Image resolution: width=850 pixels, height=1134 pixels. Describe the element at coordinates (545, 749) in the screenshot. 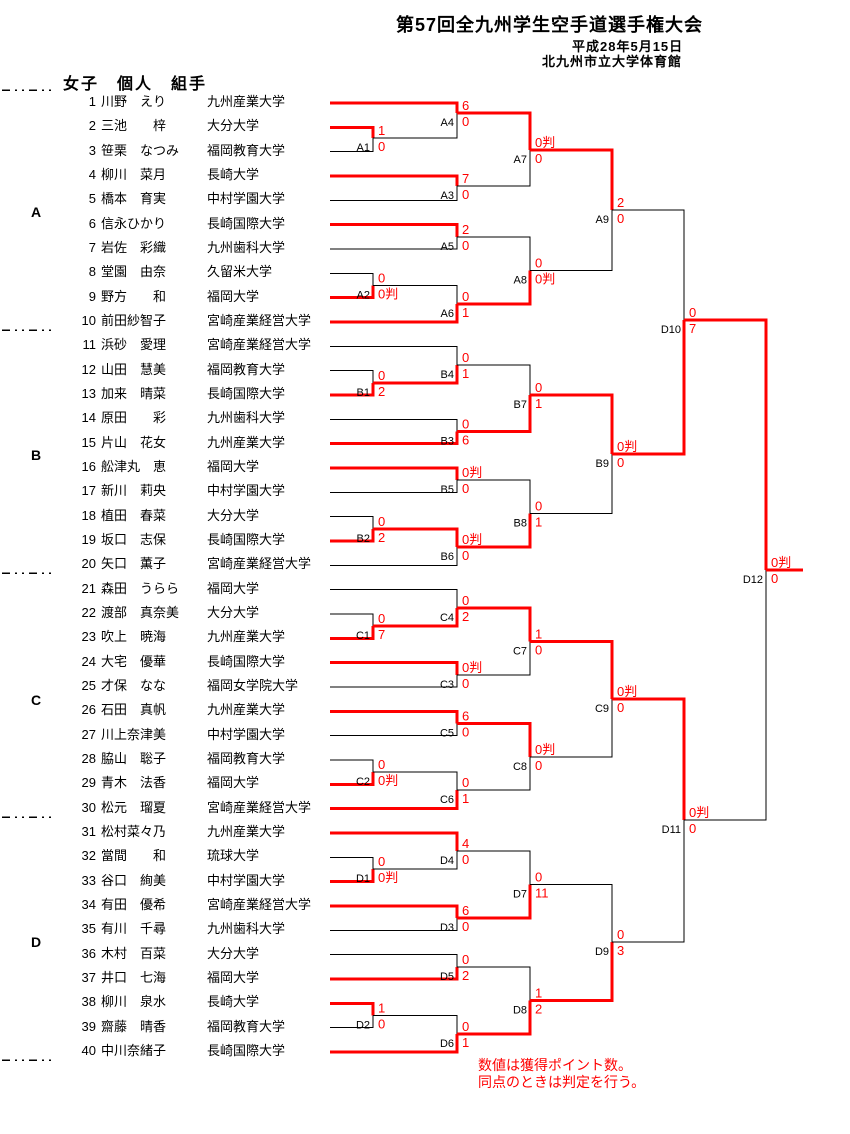

I see `match-C8-top-score: 0判` at that location.